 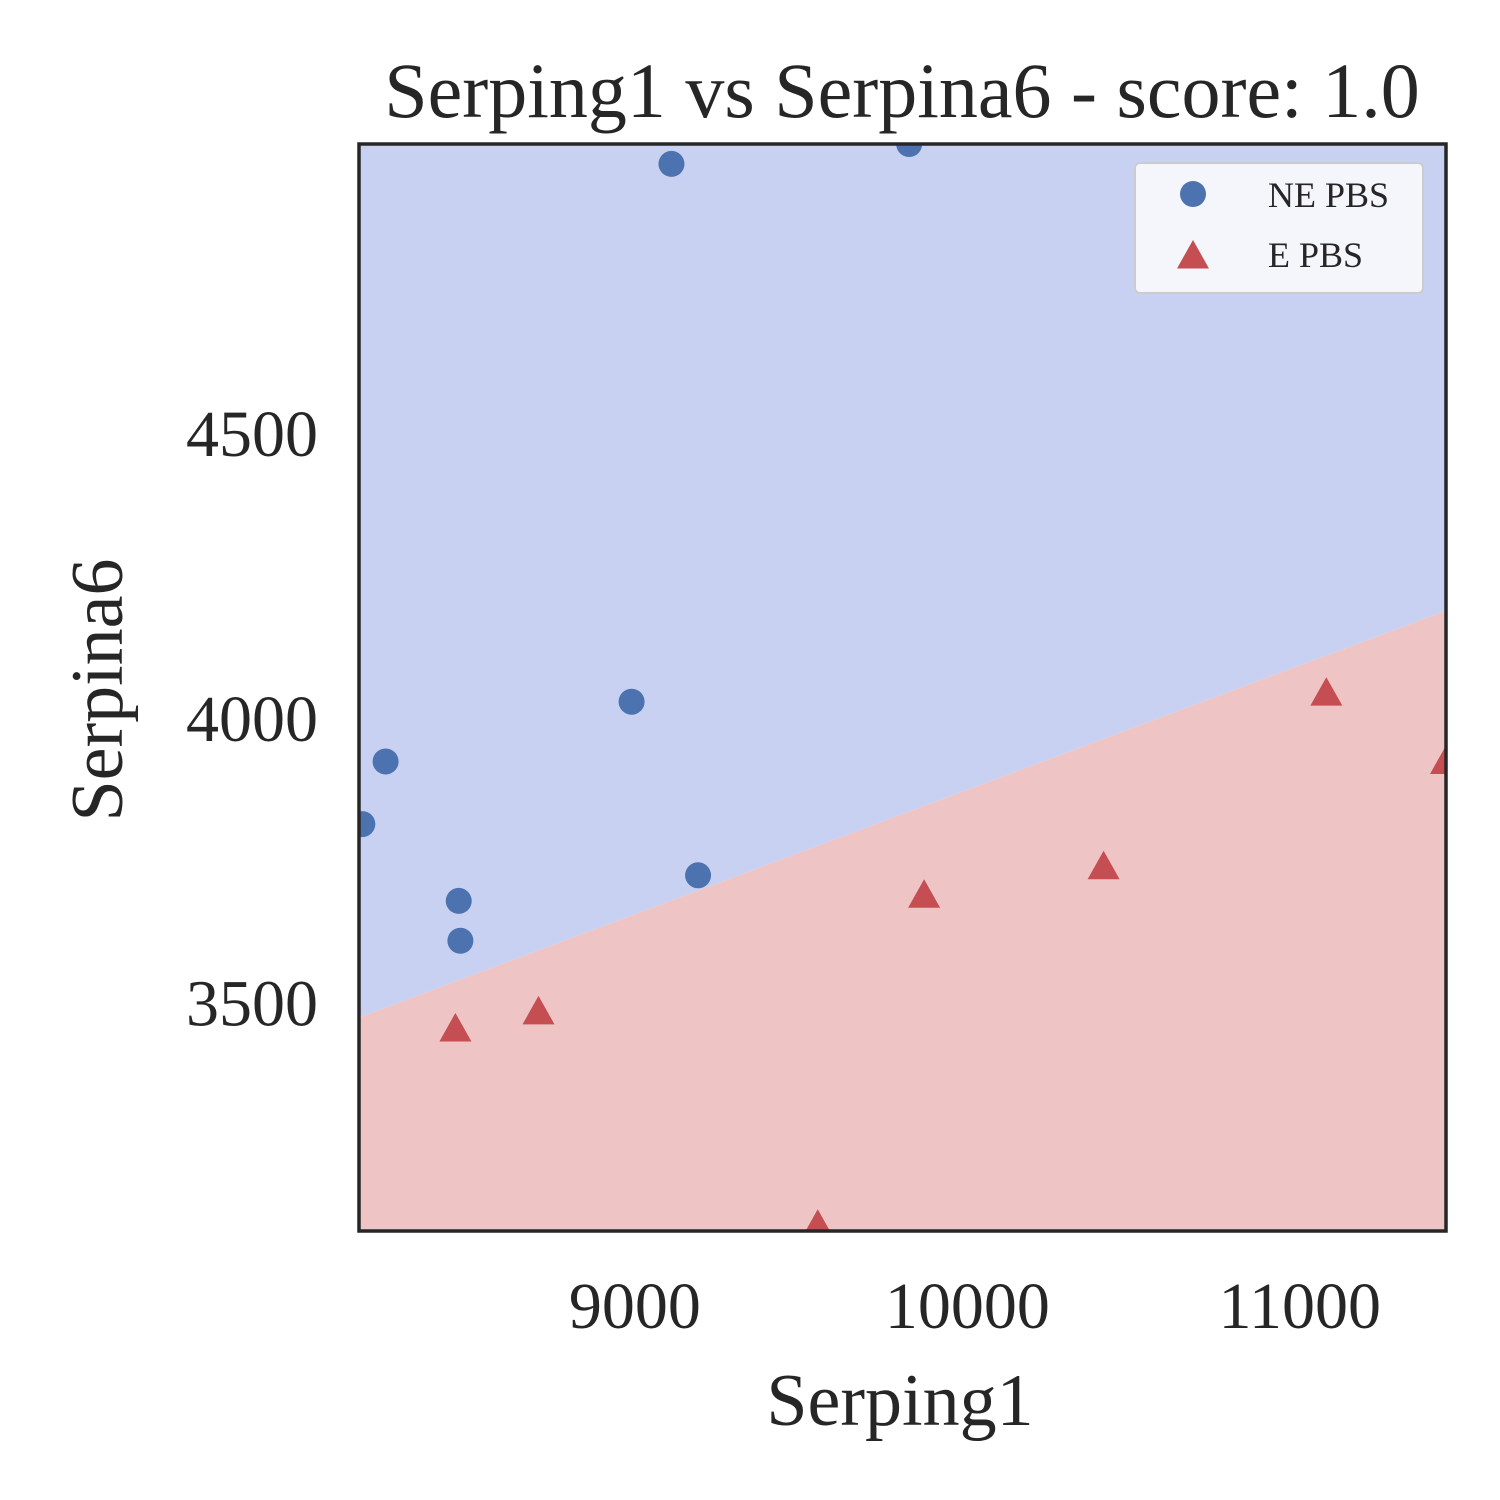 I want to click on legend: NE PBS E PBS, so click(x=1279, y=228).